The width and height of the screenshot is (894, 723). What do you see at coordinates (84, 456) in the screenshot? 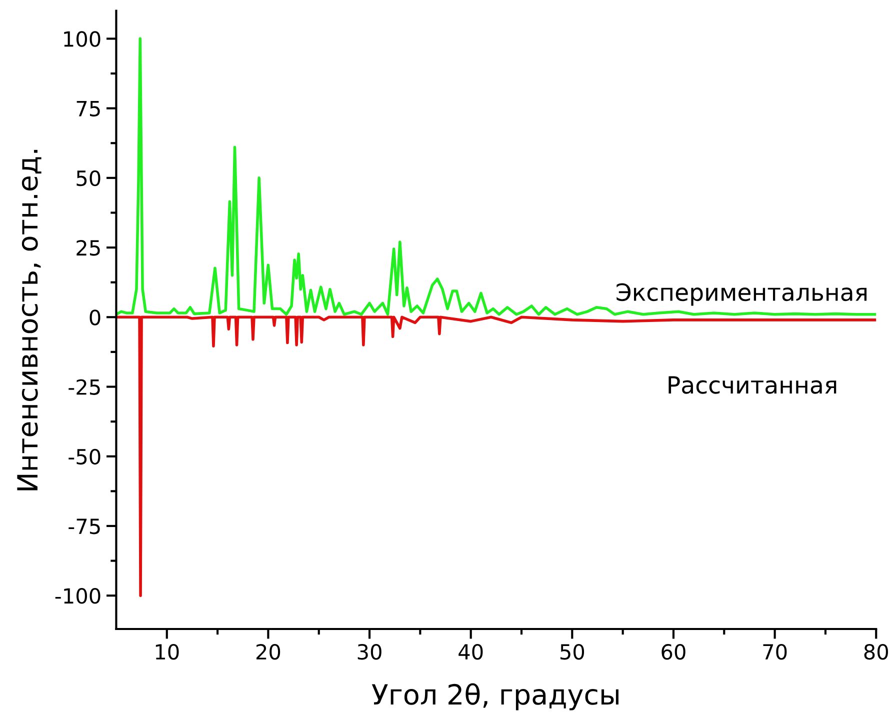
I see `y-tick-label: -50` at bounding box center [84, 456].